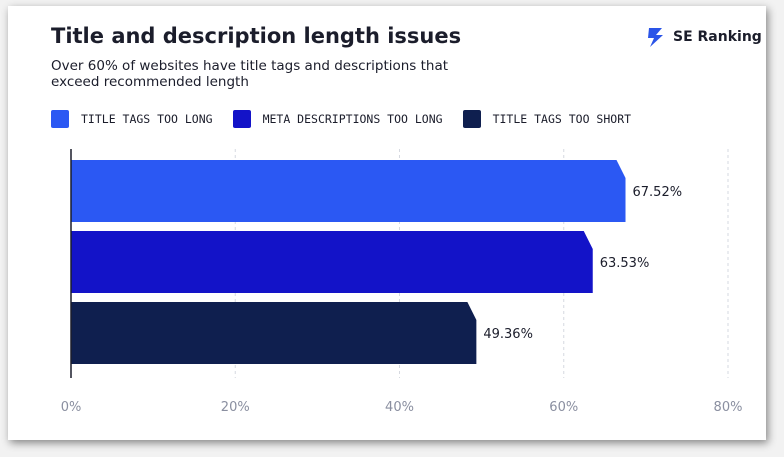 The image size is (784, 457). I want to click on legend-label: TITLE TAGS TOO SHORT, so click(562, 119).